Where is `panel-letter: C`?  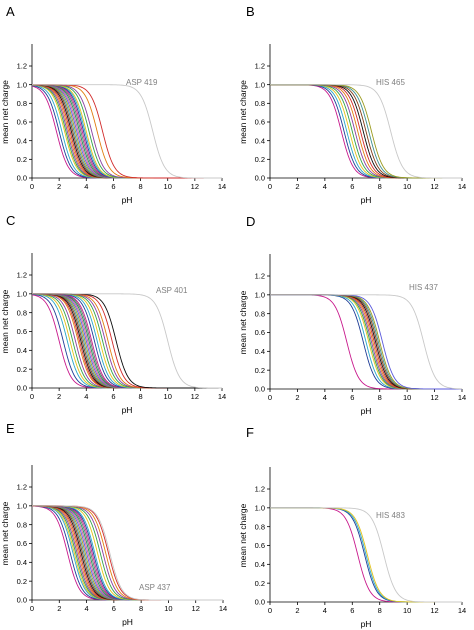 panel-letter: C is located at coordinates (10, 220).